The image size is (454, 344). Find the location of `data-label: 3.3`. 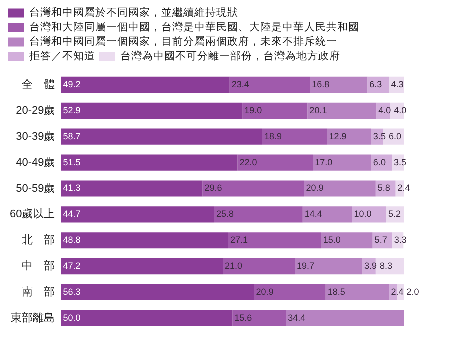

data-label: 3.3 is located at coordinates (400, 240).